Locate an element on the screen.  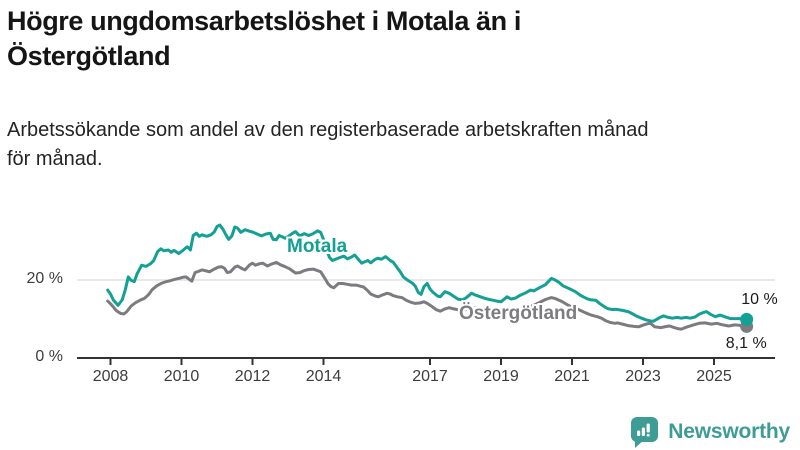
line-ostergotland is located at coordinates (427, 295).